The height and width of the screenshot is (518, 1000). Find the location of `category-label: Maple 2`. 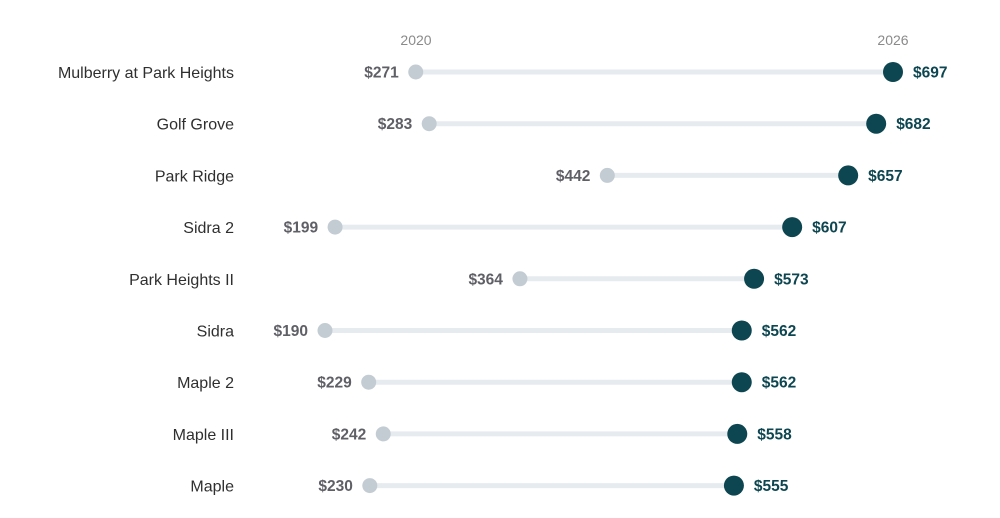

category-label: Maple 2 is located at coordinates (205, 383).